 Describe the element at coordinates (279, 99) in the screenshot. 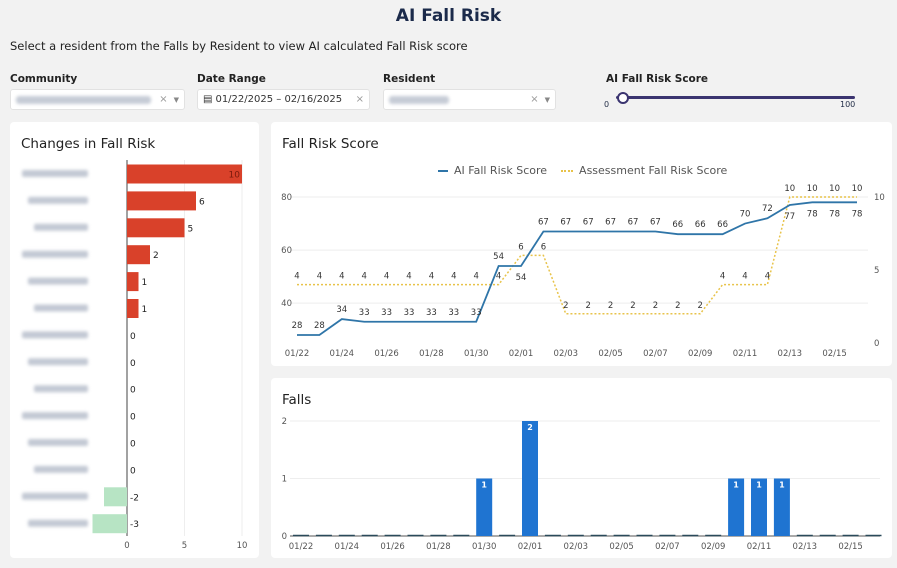

I see `date-range-value: 01/22/2025 – 02/16/2025` at that location.